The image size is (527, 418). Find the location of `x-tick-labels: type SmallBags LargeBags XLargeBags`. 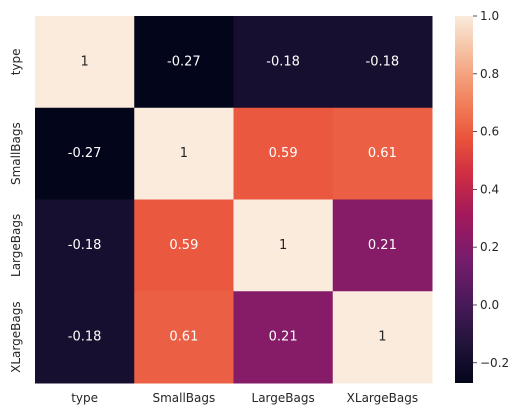

x-tick-labels: type SmallBags LargeBags XLargeBags is located at coordinates (244, 398).